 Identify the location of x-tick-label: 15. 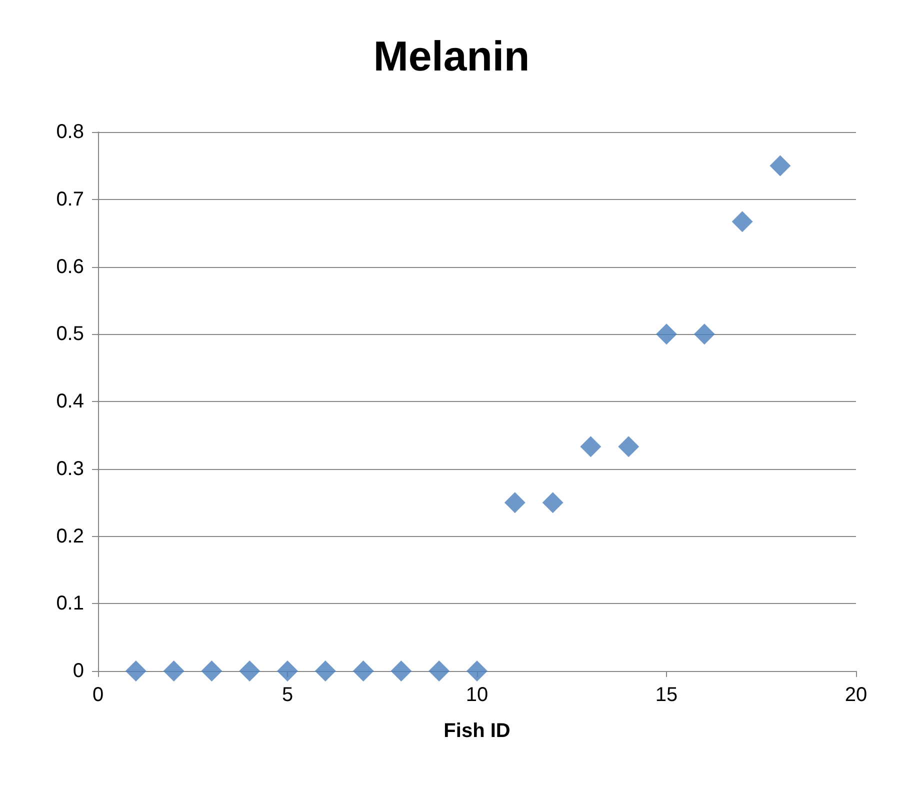
(666, 695).